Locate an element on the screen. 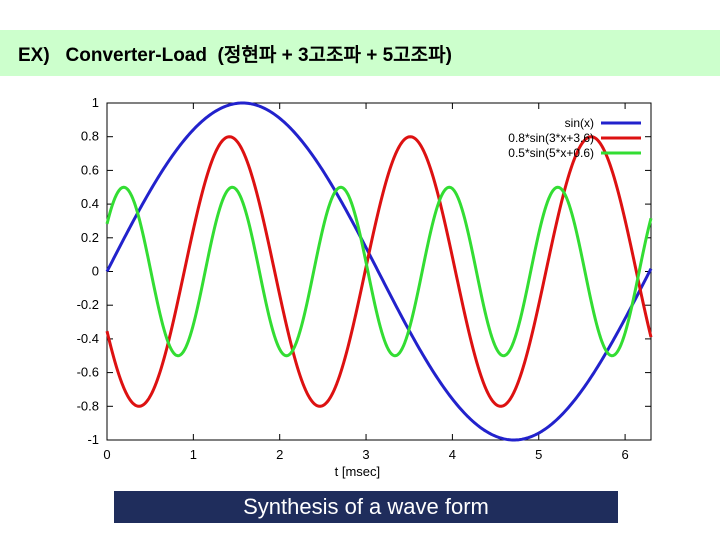 This screenshot has height=540, width=720. slide-header: EX) Converter-Load (정현파 + 3고조파 + 5고조파) is located at coordinates (360, 53).